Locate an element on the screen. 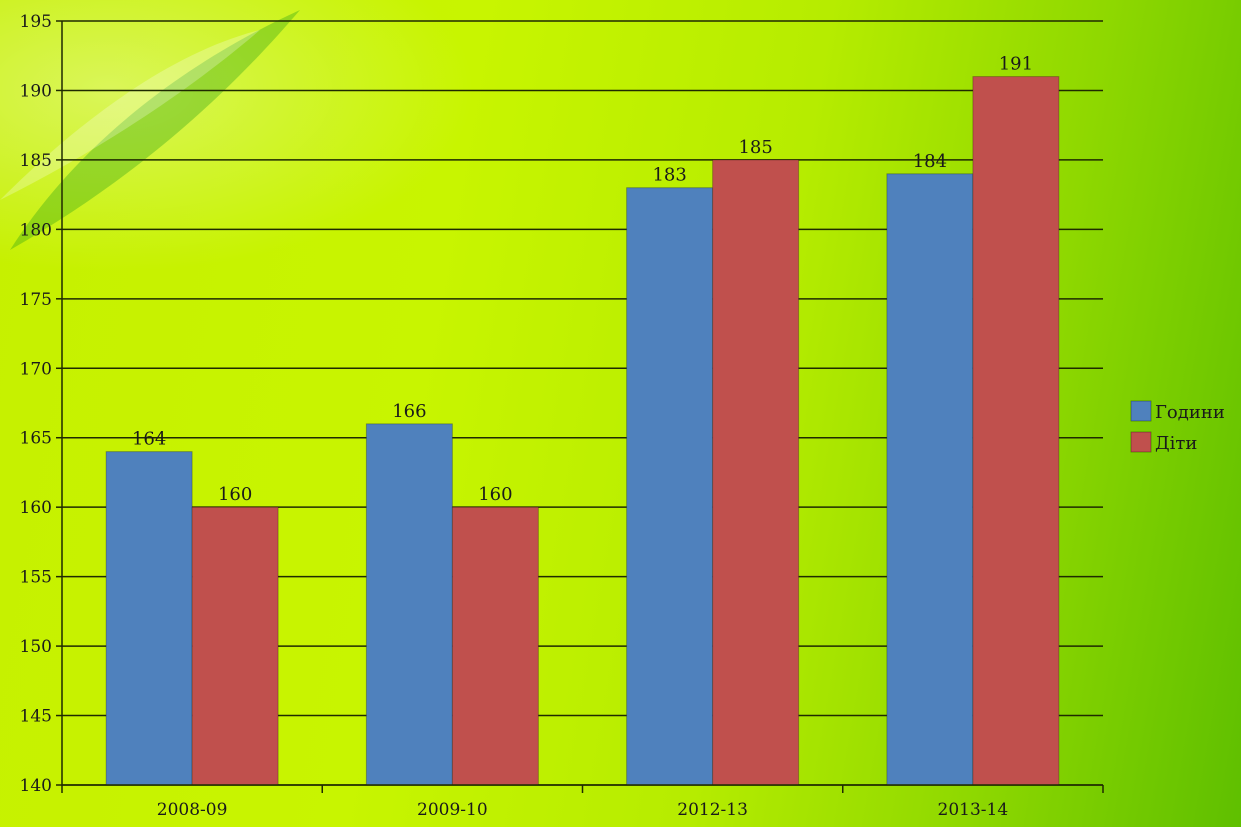  y-tick-label: 165 is located at coordinates (36, 439).